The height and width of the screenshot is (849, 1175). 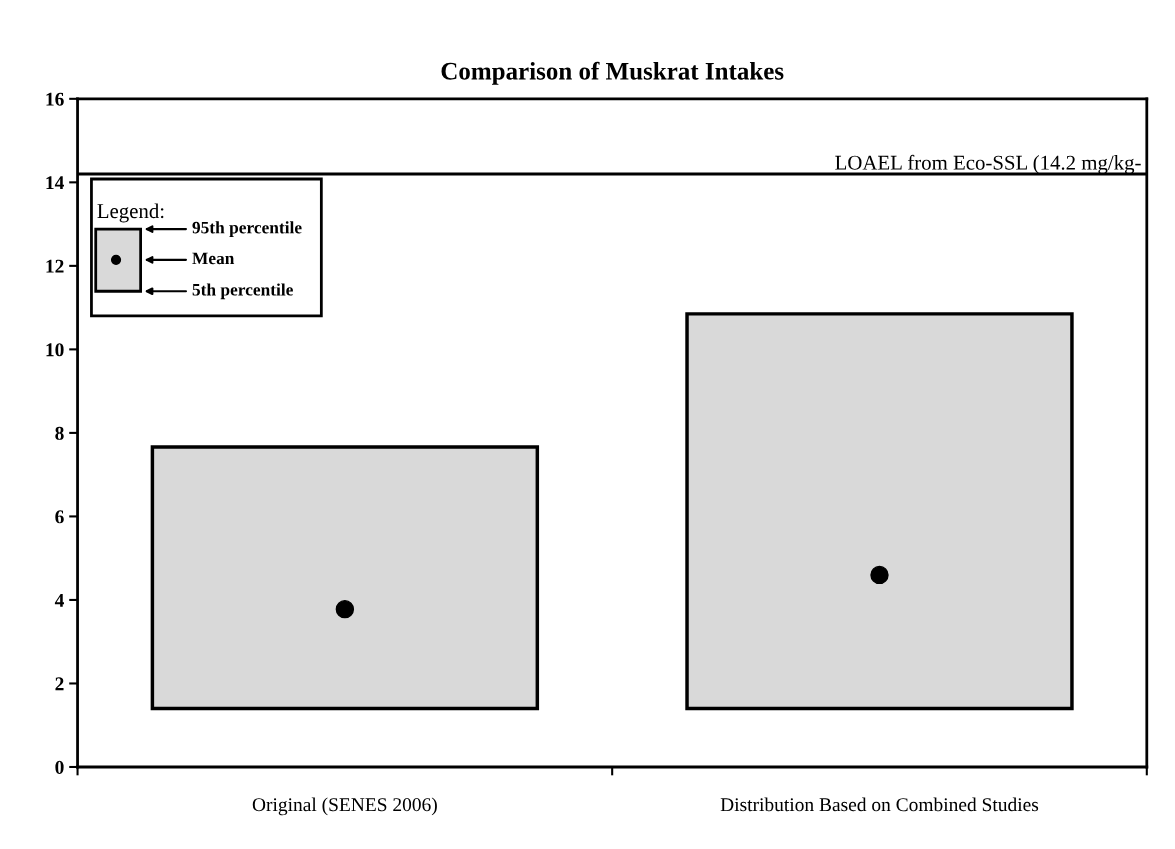 I want to click on y-tick-label: 0, so click(x=59, y=767).